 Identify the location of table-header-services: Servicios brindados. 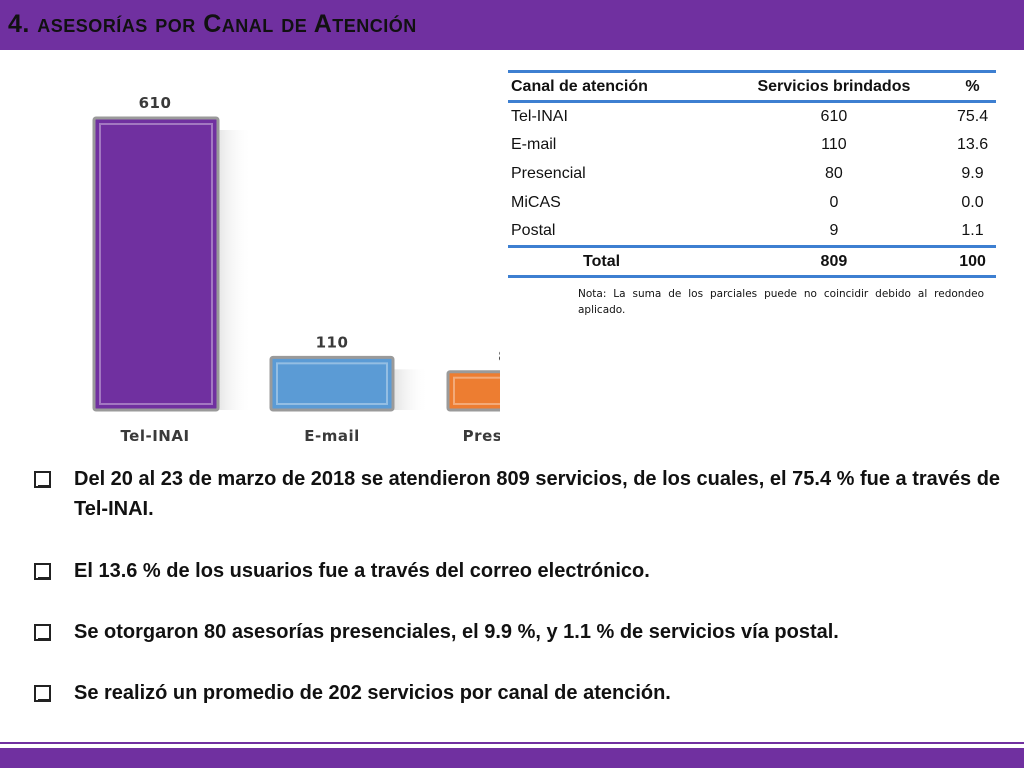
(834, 86).